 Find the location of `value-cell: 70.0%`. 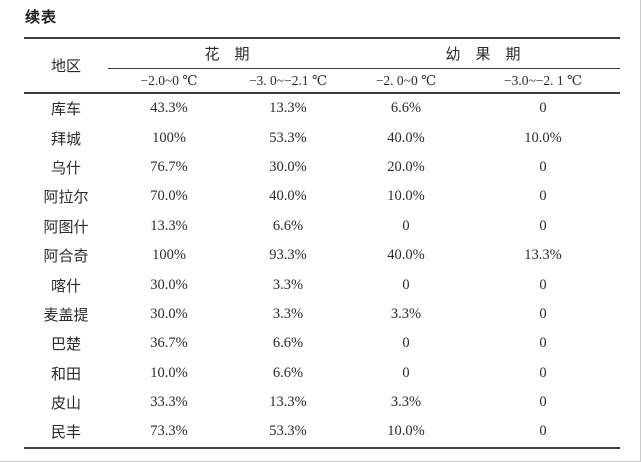

value-cell: 70.0% is located at coordinates (169, 196).